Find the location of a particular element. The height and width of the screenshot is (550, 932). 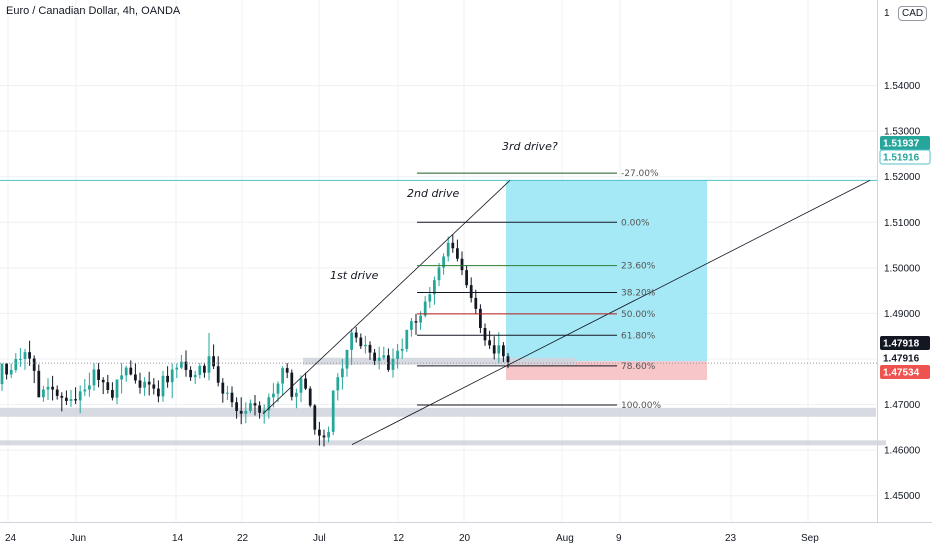

profit-zone is located at coordinates (606, 271).